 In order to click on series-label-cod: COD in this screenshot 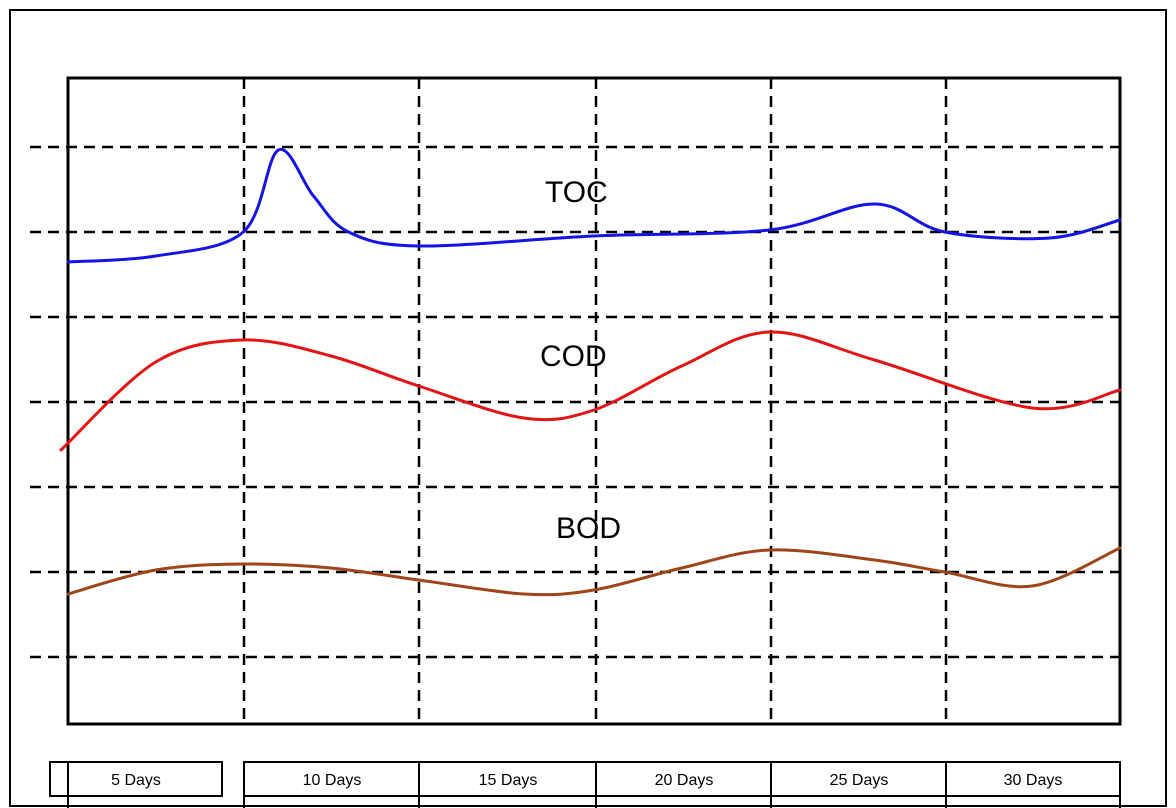, I will do `click(573, 356)`.